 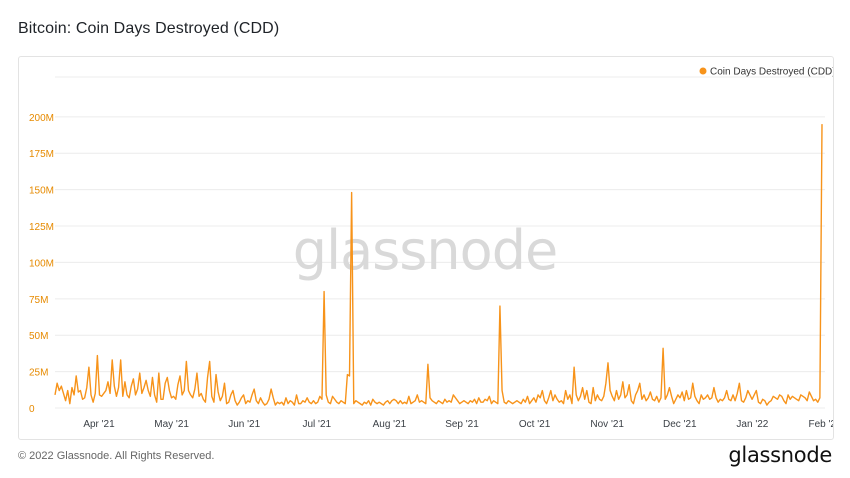 What do you see at coordinates (771, 72) in the screenshot?
I see `legend-label: Coin Days Destroyed (CDD)` at bounding box center [771, 72].